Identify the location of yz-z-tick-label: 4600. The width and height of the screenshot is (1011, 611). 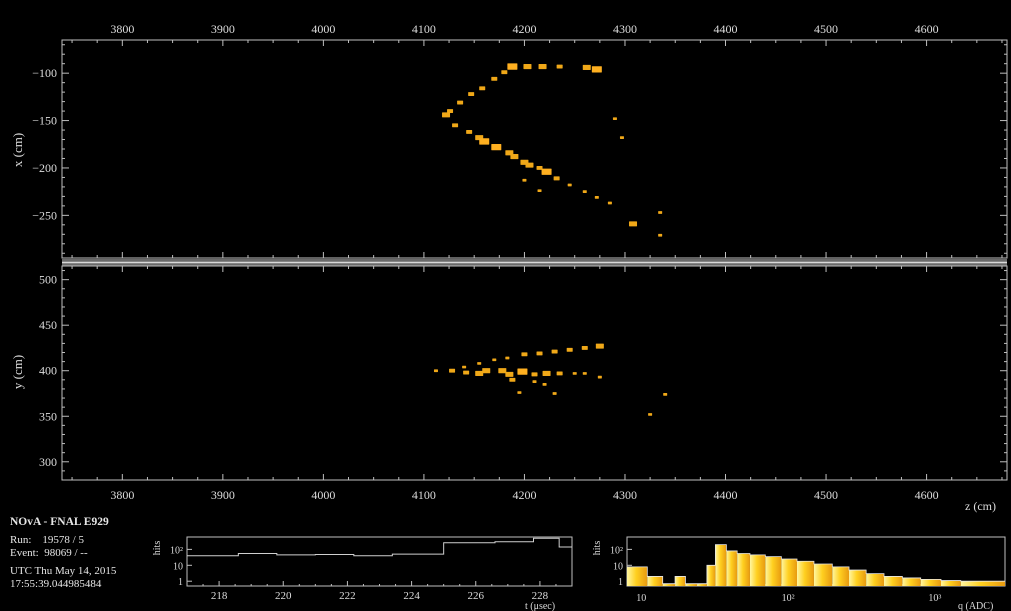
(927, 495).